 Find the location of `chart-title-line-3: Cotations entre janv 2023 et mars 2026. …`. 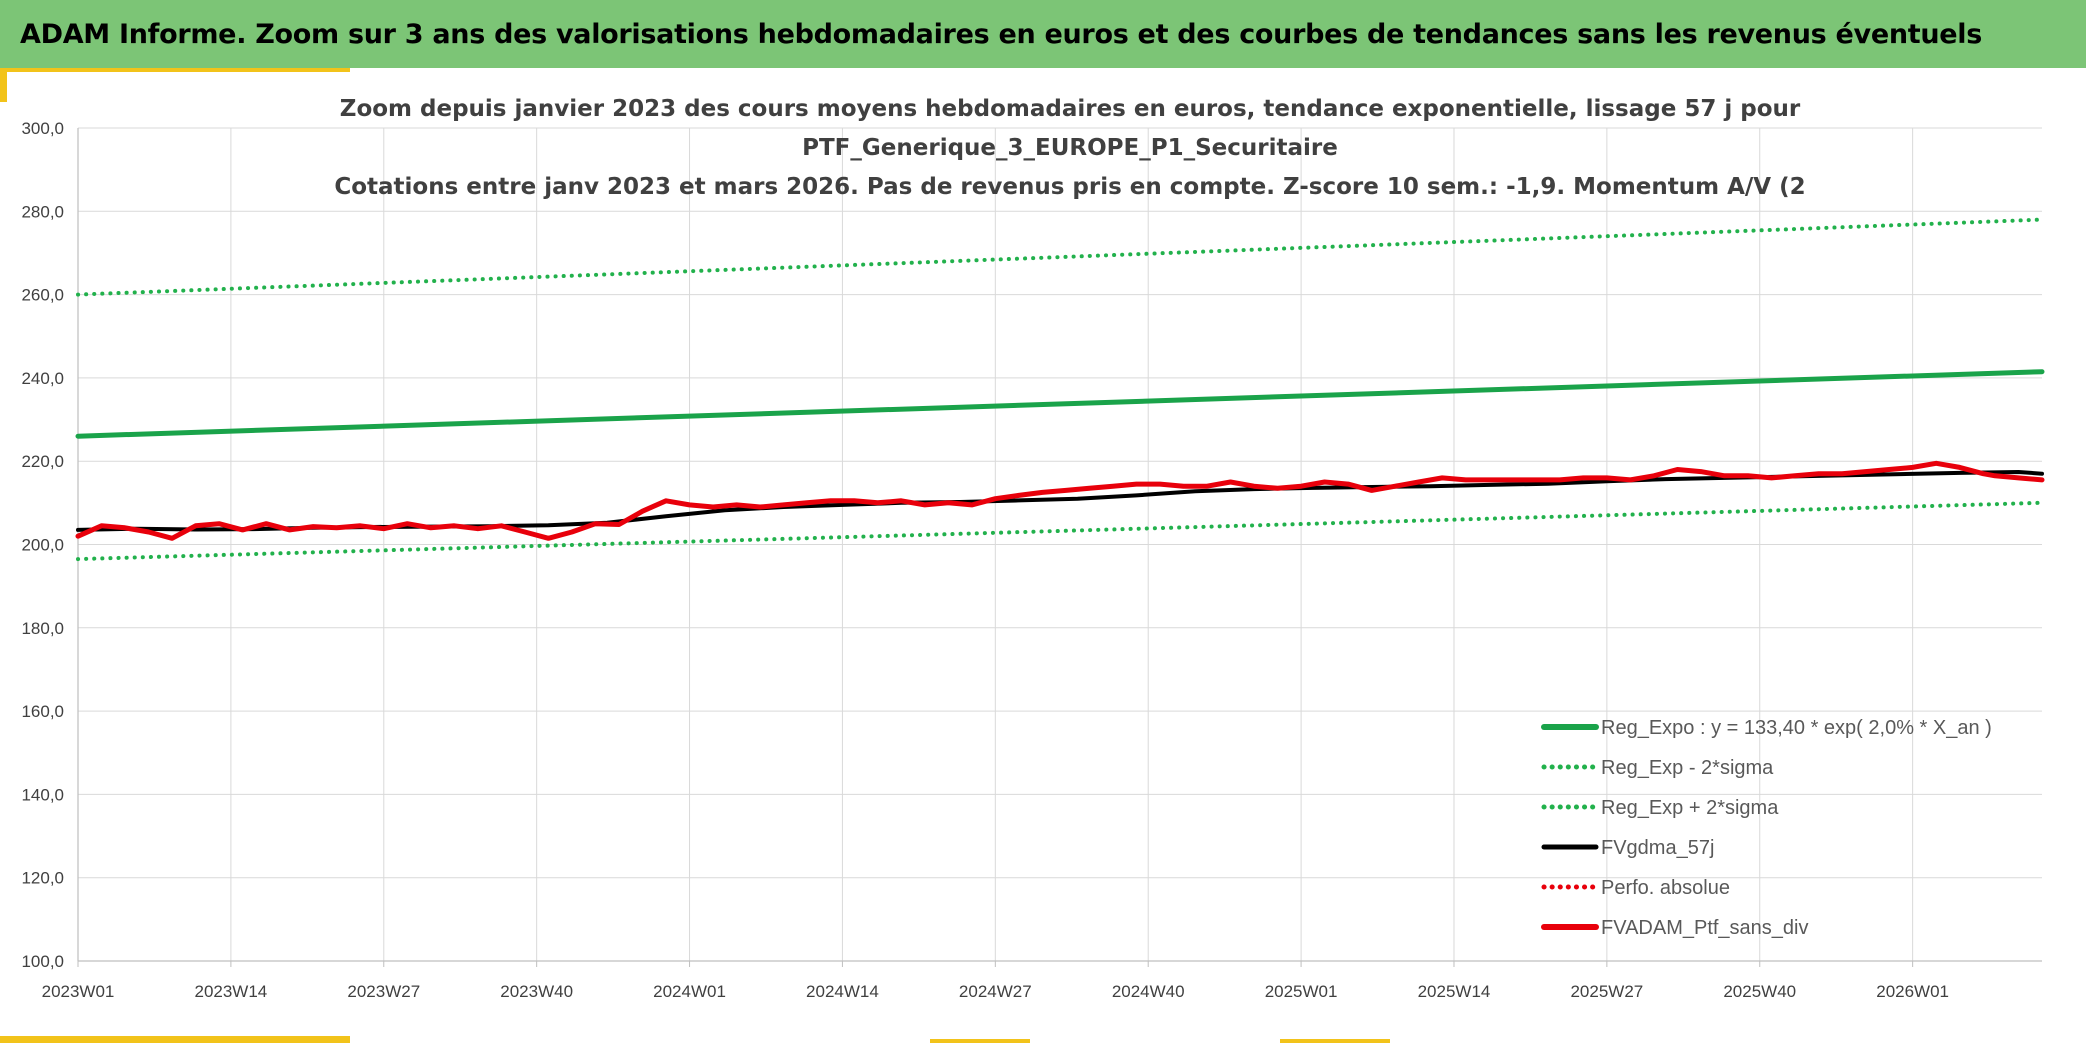

chart-title-line-3: Cotations entre janv 2023 et mars 2026. … is located at coordinates (1069, 187).